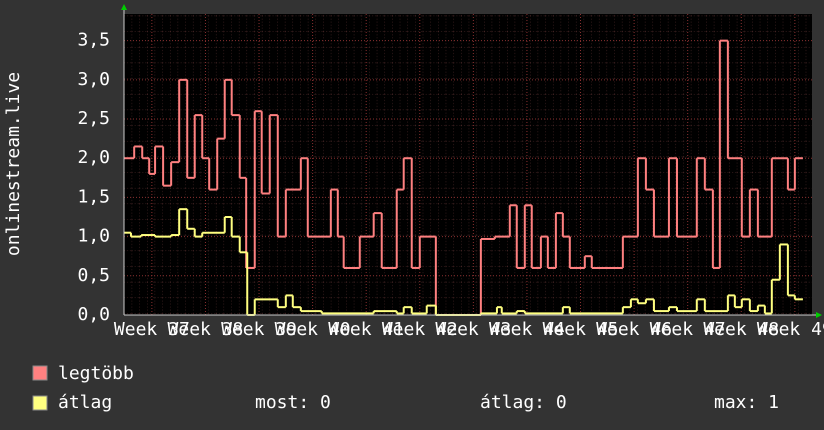  Describe the element at coordinates (688, 329) in the screenshot. I see `x-tick-label: Week 47` at that location.